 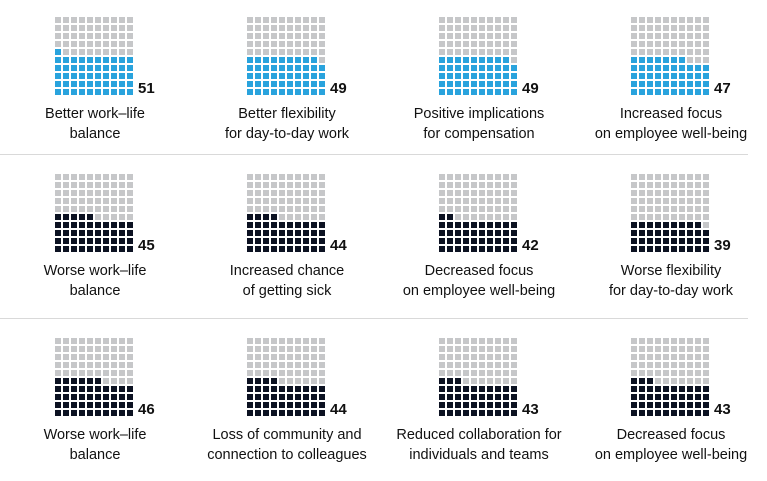 I want to click on category-label-line: Increased chance, so click(x=287, y=271).